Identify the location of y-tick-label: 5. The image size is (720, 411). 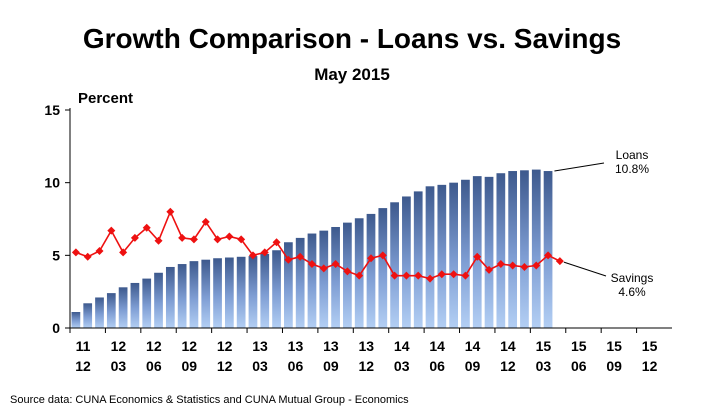
(56, 255).